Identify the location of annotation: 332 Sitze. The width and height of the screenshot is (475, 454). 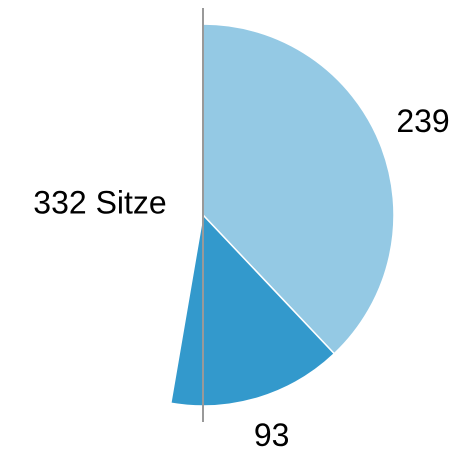
(99, 202).